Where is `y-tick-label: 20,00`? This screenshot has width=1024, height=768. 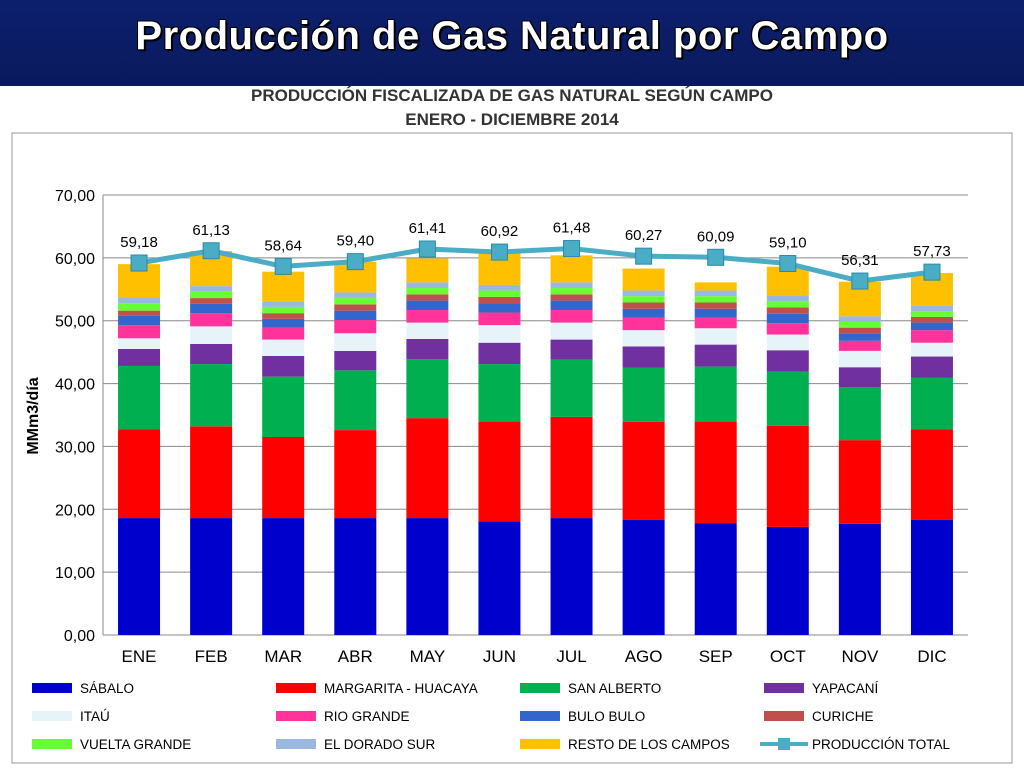 y-tick-label: 20,00 is located at coordinates (75, 510).